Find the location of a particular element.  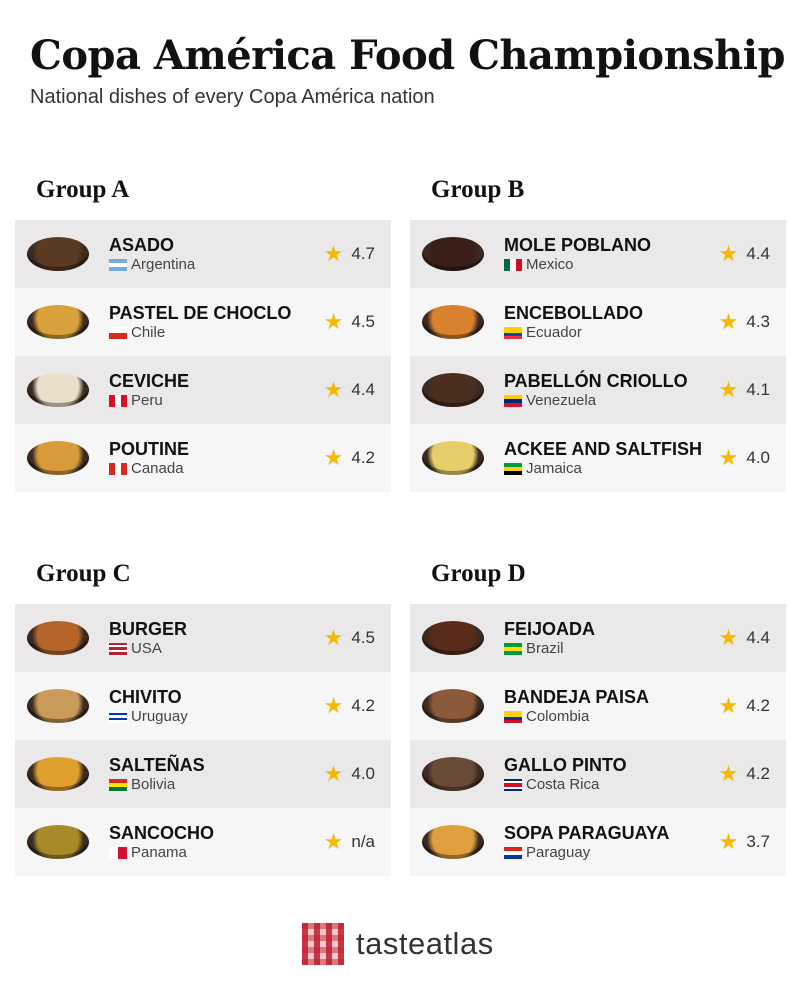

dish-row: SALTEÑAS Bolivia ★ 4.0 is located at coordinates (203, 774).